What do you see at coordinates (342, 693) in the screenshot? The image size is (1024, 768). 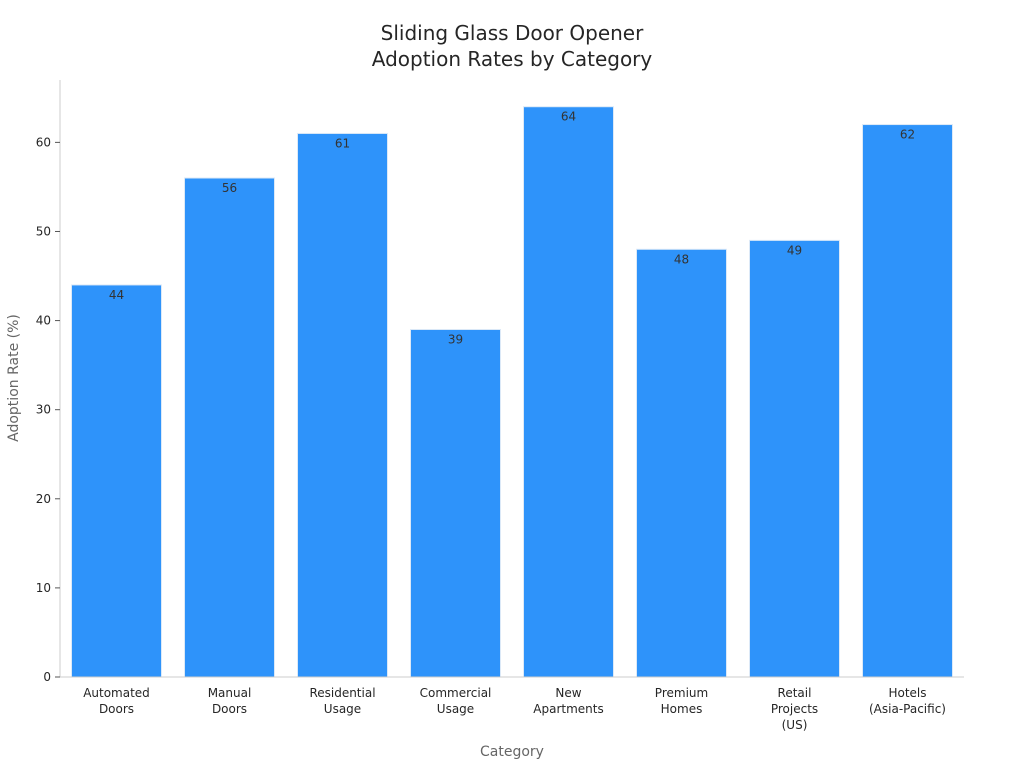 I see `x-tick-label-2-line-0: Residential` at bounding box center [342, 693].